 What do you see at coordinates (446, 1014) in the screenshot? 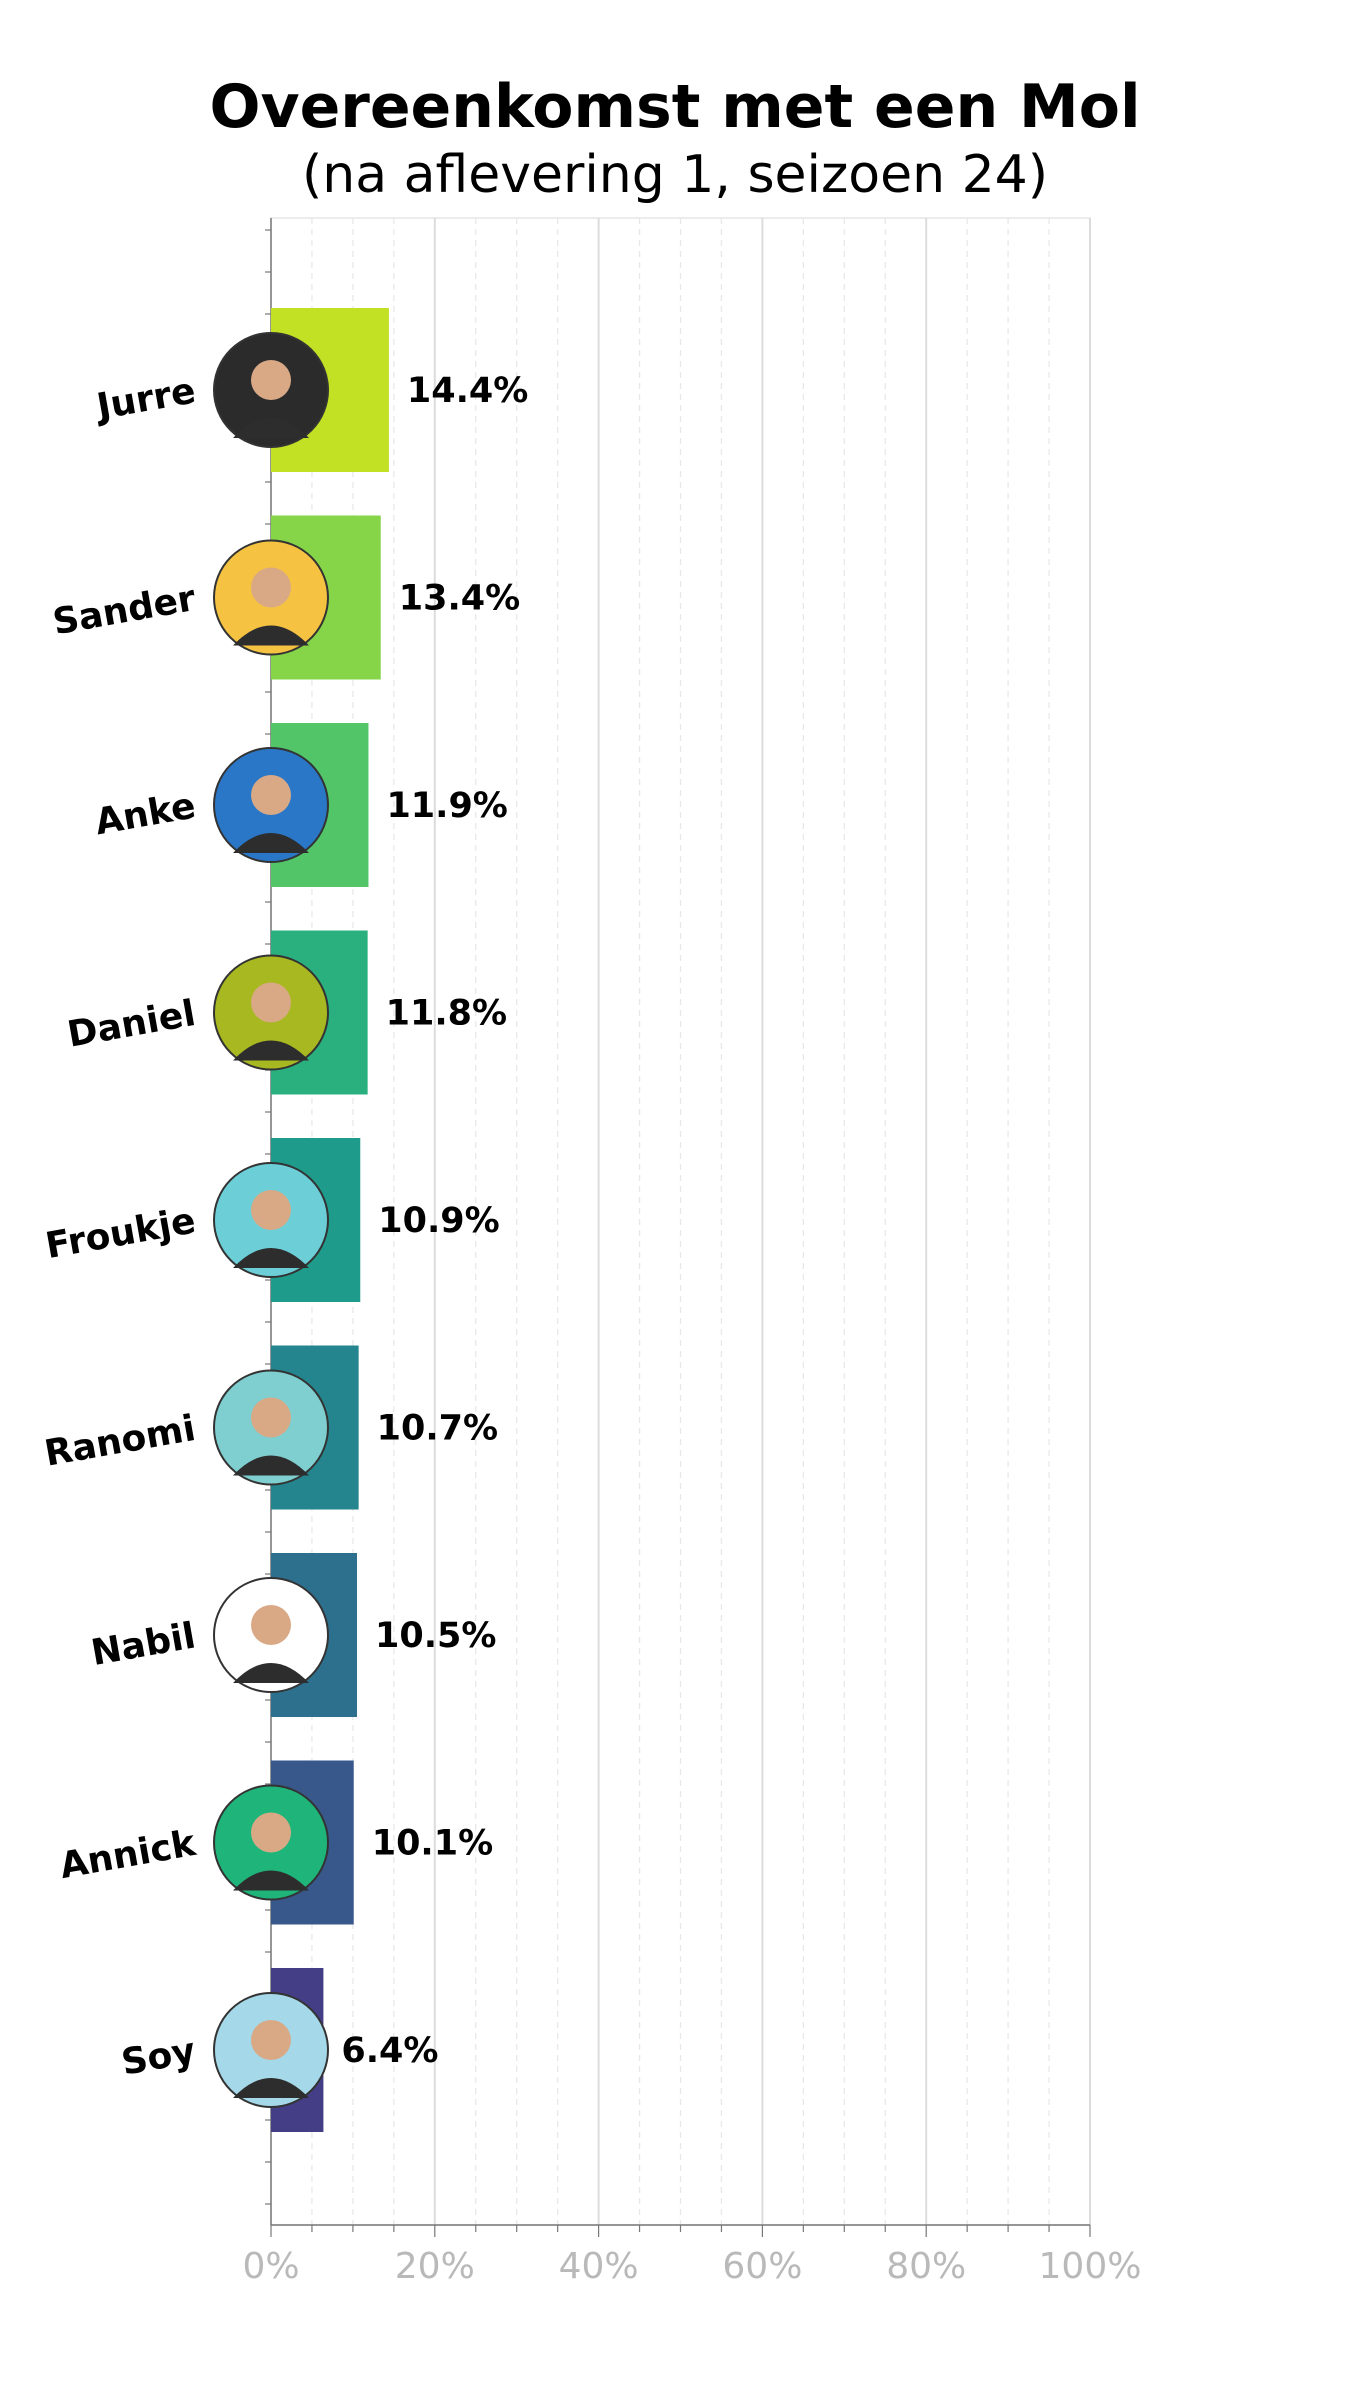
I see `value-label: 11.8%` at bounding box center [446, 1014].